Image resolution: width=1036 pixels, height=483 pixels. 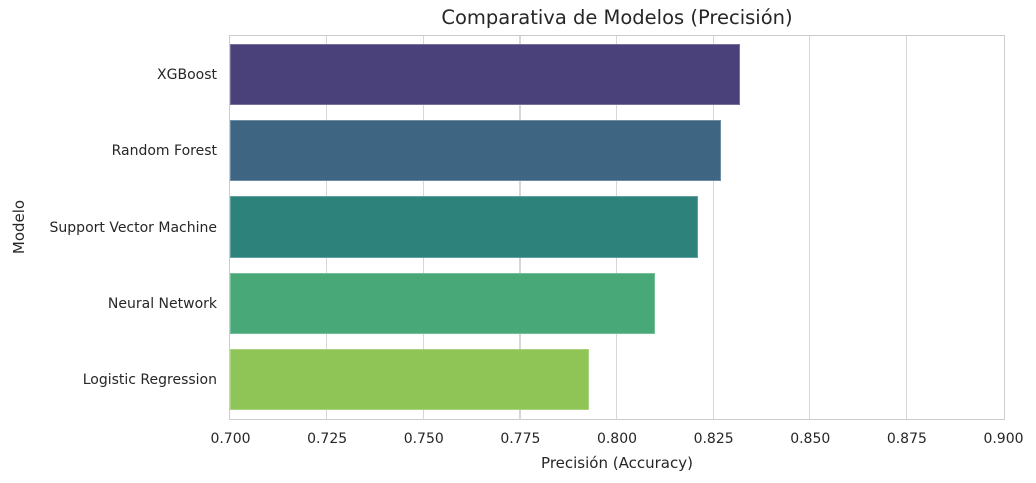 I want to click on bar-xgboost, so click(x=485, y=74).